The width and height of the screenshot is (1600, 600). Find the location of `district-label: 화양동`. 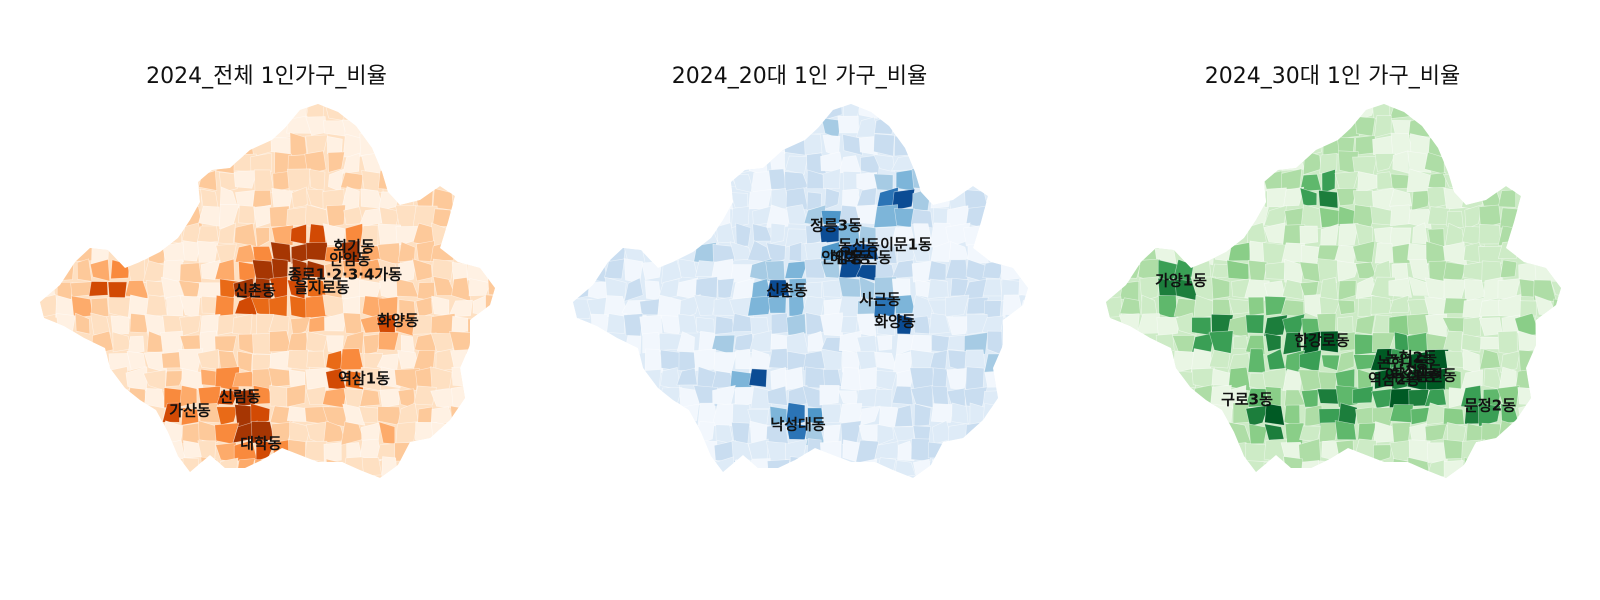

district-label: 화양동 is located at coordinates (398, 321).